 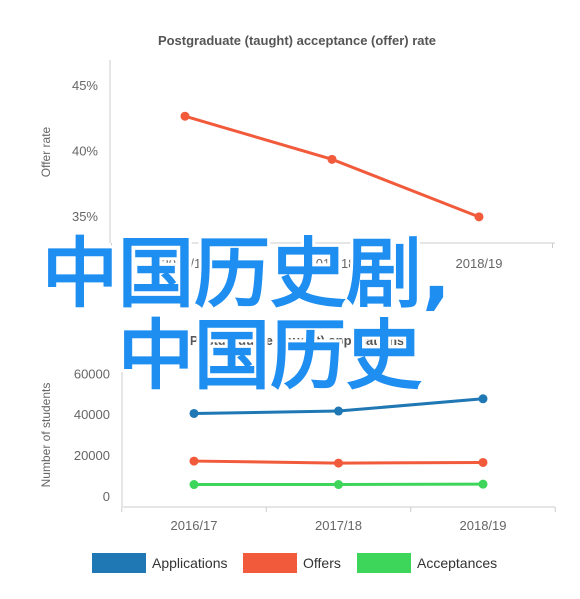 What do you see at coordinates (270, 355) in the screenshot?
I see `overlay-text-line2: 中国历史` at bounding box center [270, 355].